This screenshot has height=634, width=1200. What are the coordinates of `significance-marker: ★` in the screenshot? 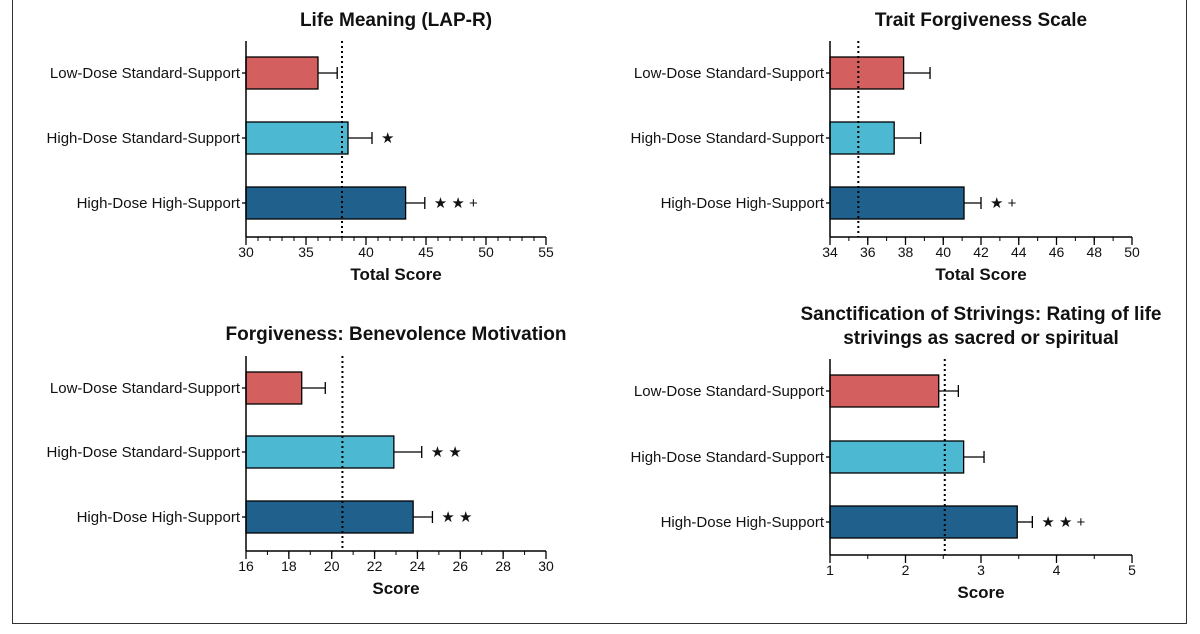 It's located at (387, 138).